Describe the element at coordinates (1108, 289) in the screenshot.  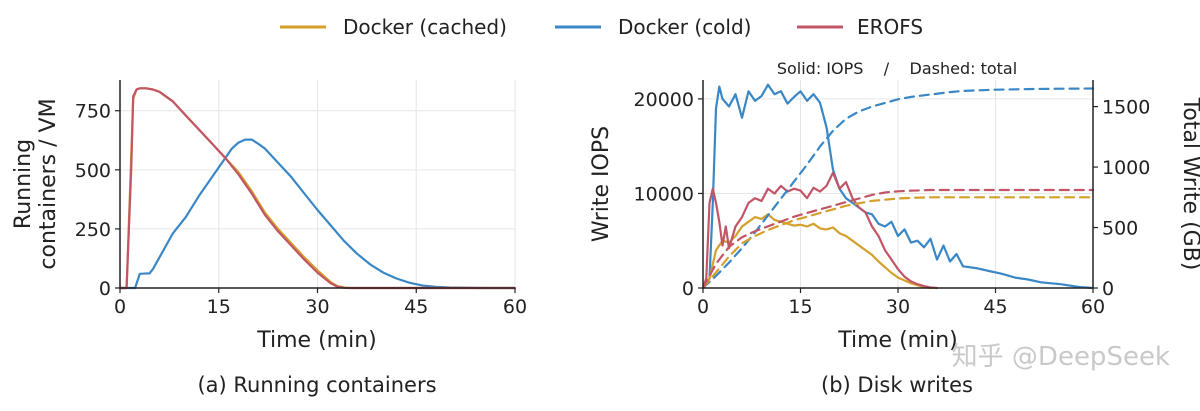
I see `y-right-tick-label: 0` at that location.